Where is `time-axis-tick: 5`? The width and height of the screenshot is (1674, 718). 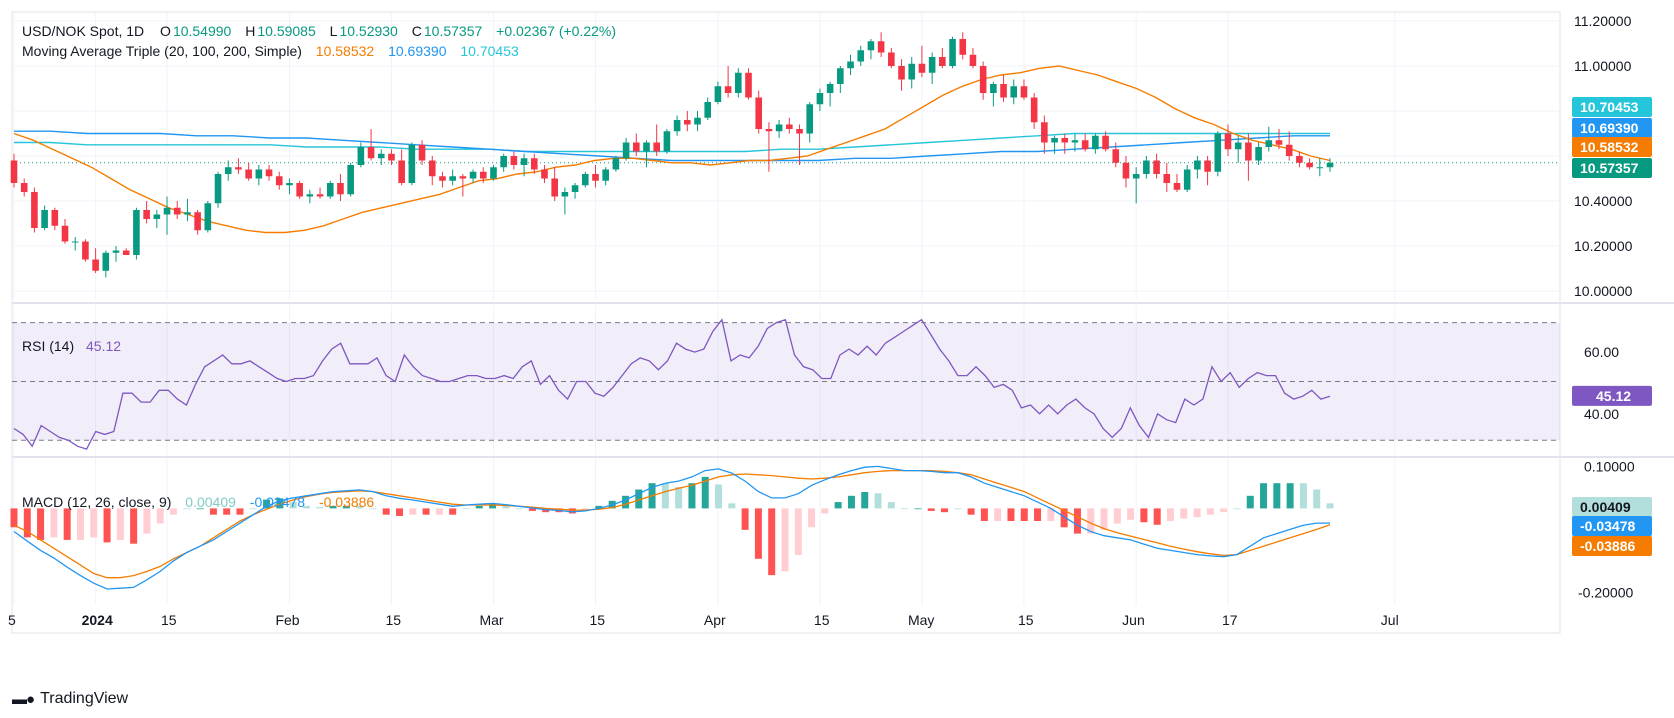 time-axis-tick: 5 is located at coordinates (12, 620).